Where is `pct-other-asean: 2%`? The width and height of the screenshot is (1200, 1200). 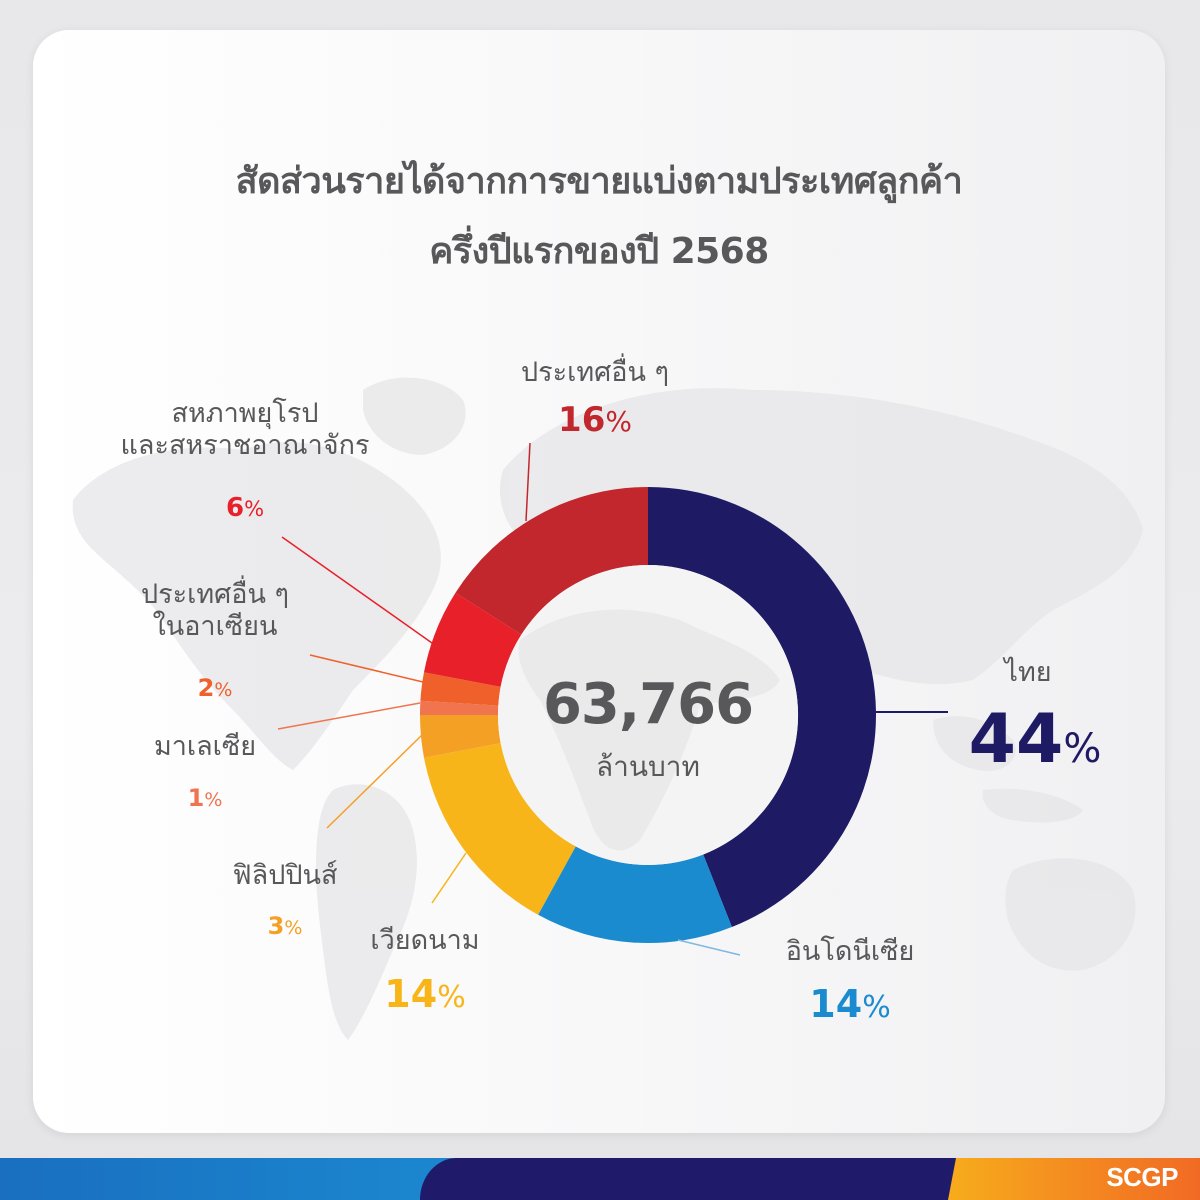
pct-other-asean: 2% is located at coordinates (215, 688).